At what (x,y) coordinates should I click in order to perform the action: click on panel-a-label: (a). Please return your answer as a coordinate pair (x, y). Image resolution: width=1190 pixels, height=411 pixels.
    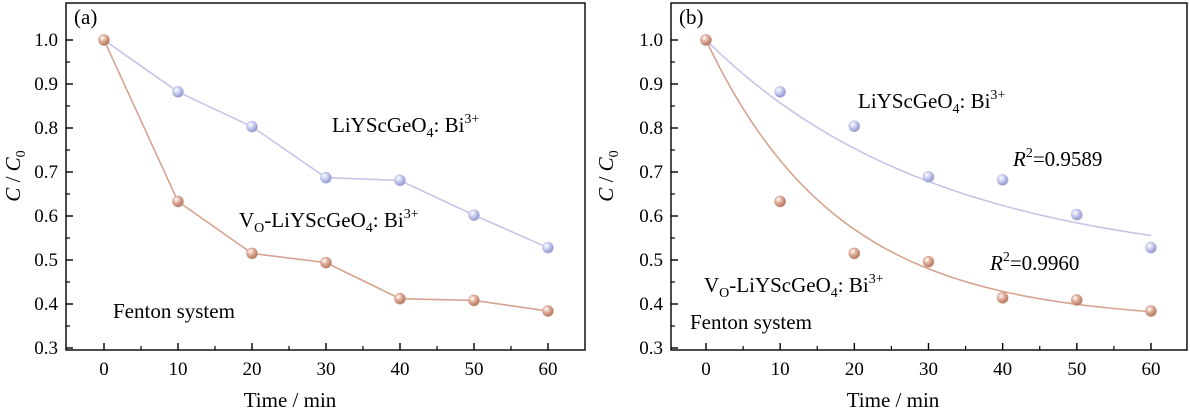
    Looking at the image, I should click on (85, 17).